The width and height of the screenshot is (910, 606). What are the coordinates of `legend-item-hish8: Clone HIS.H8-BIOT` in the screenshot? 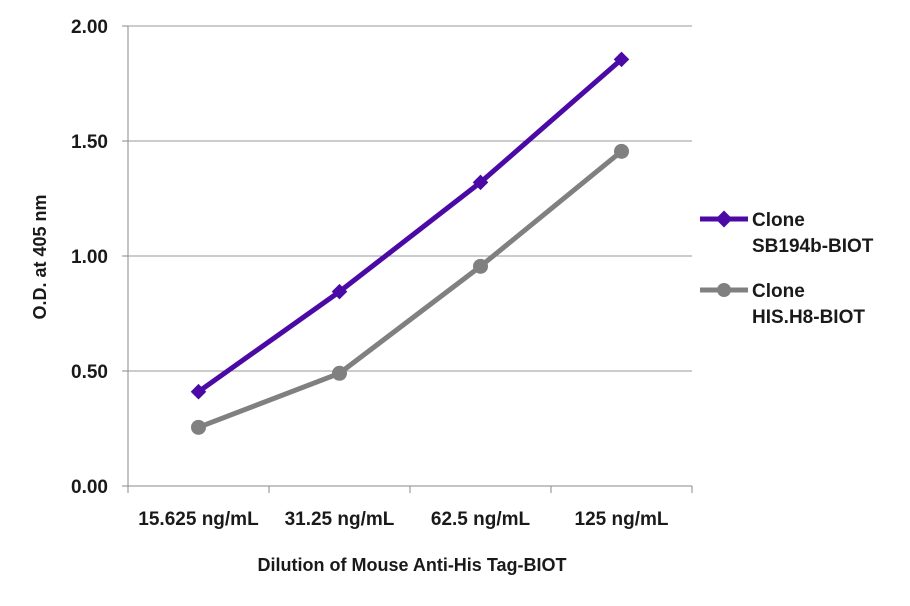 It's located at (782, 304).